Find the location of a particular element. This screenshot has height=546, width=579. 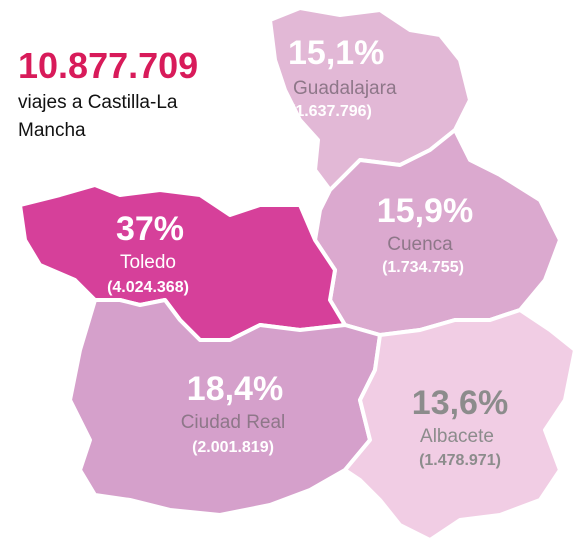

percent: 18,4% is located at coordinates (235, 389).